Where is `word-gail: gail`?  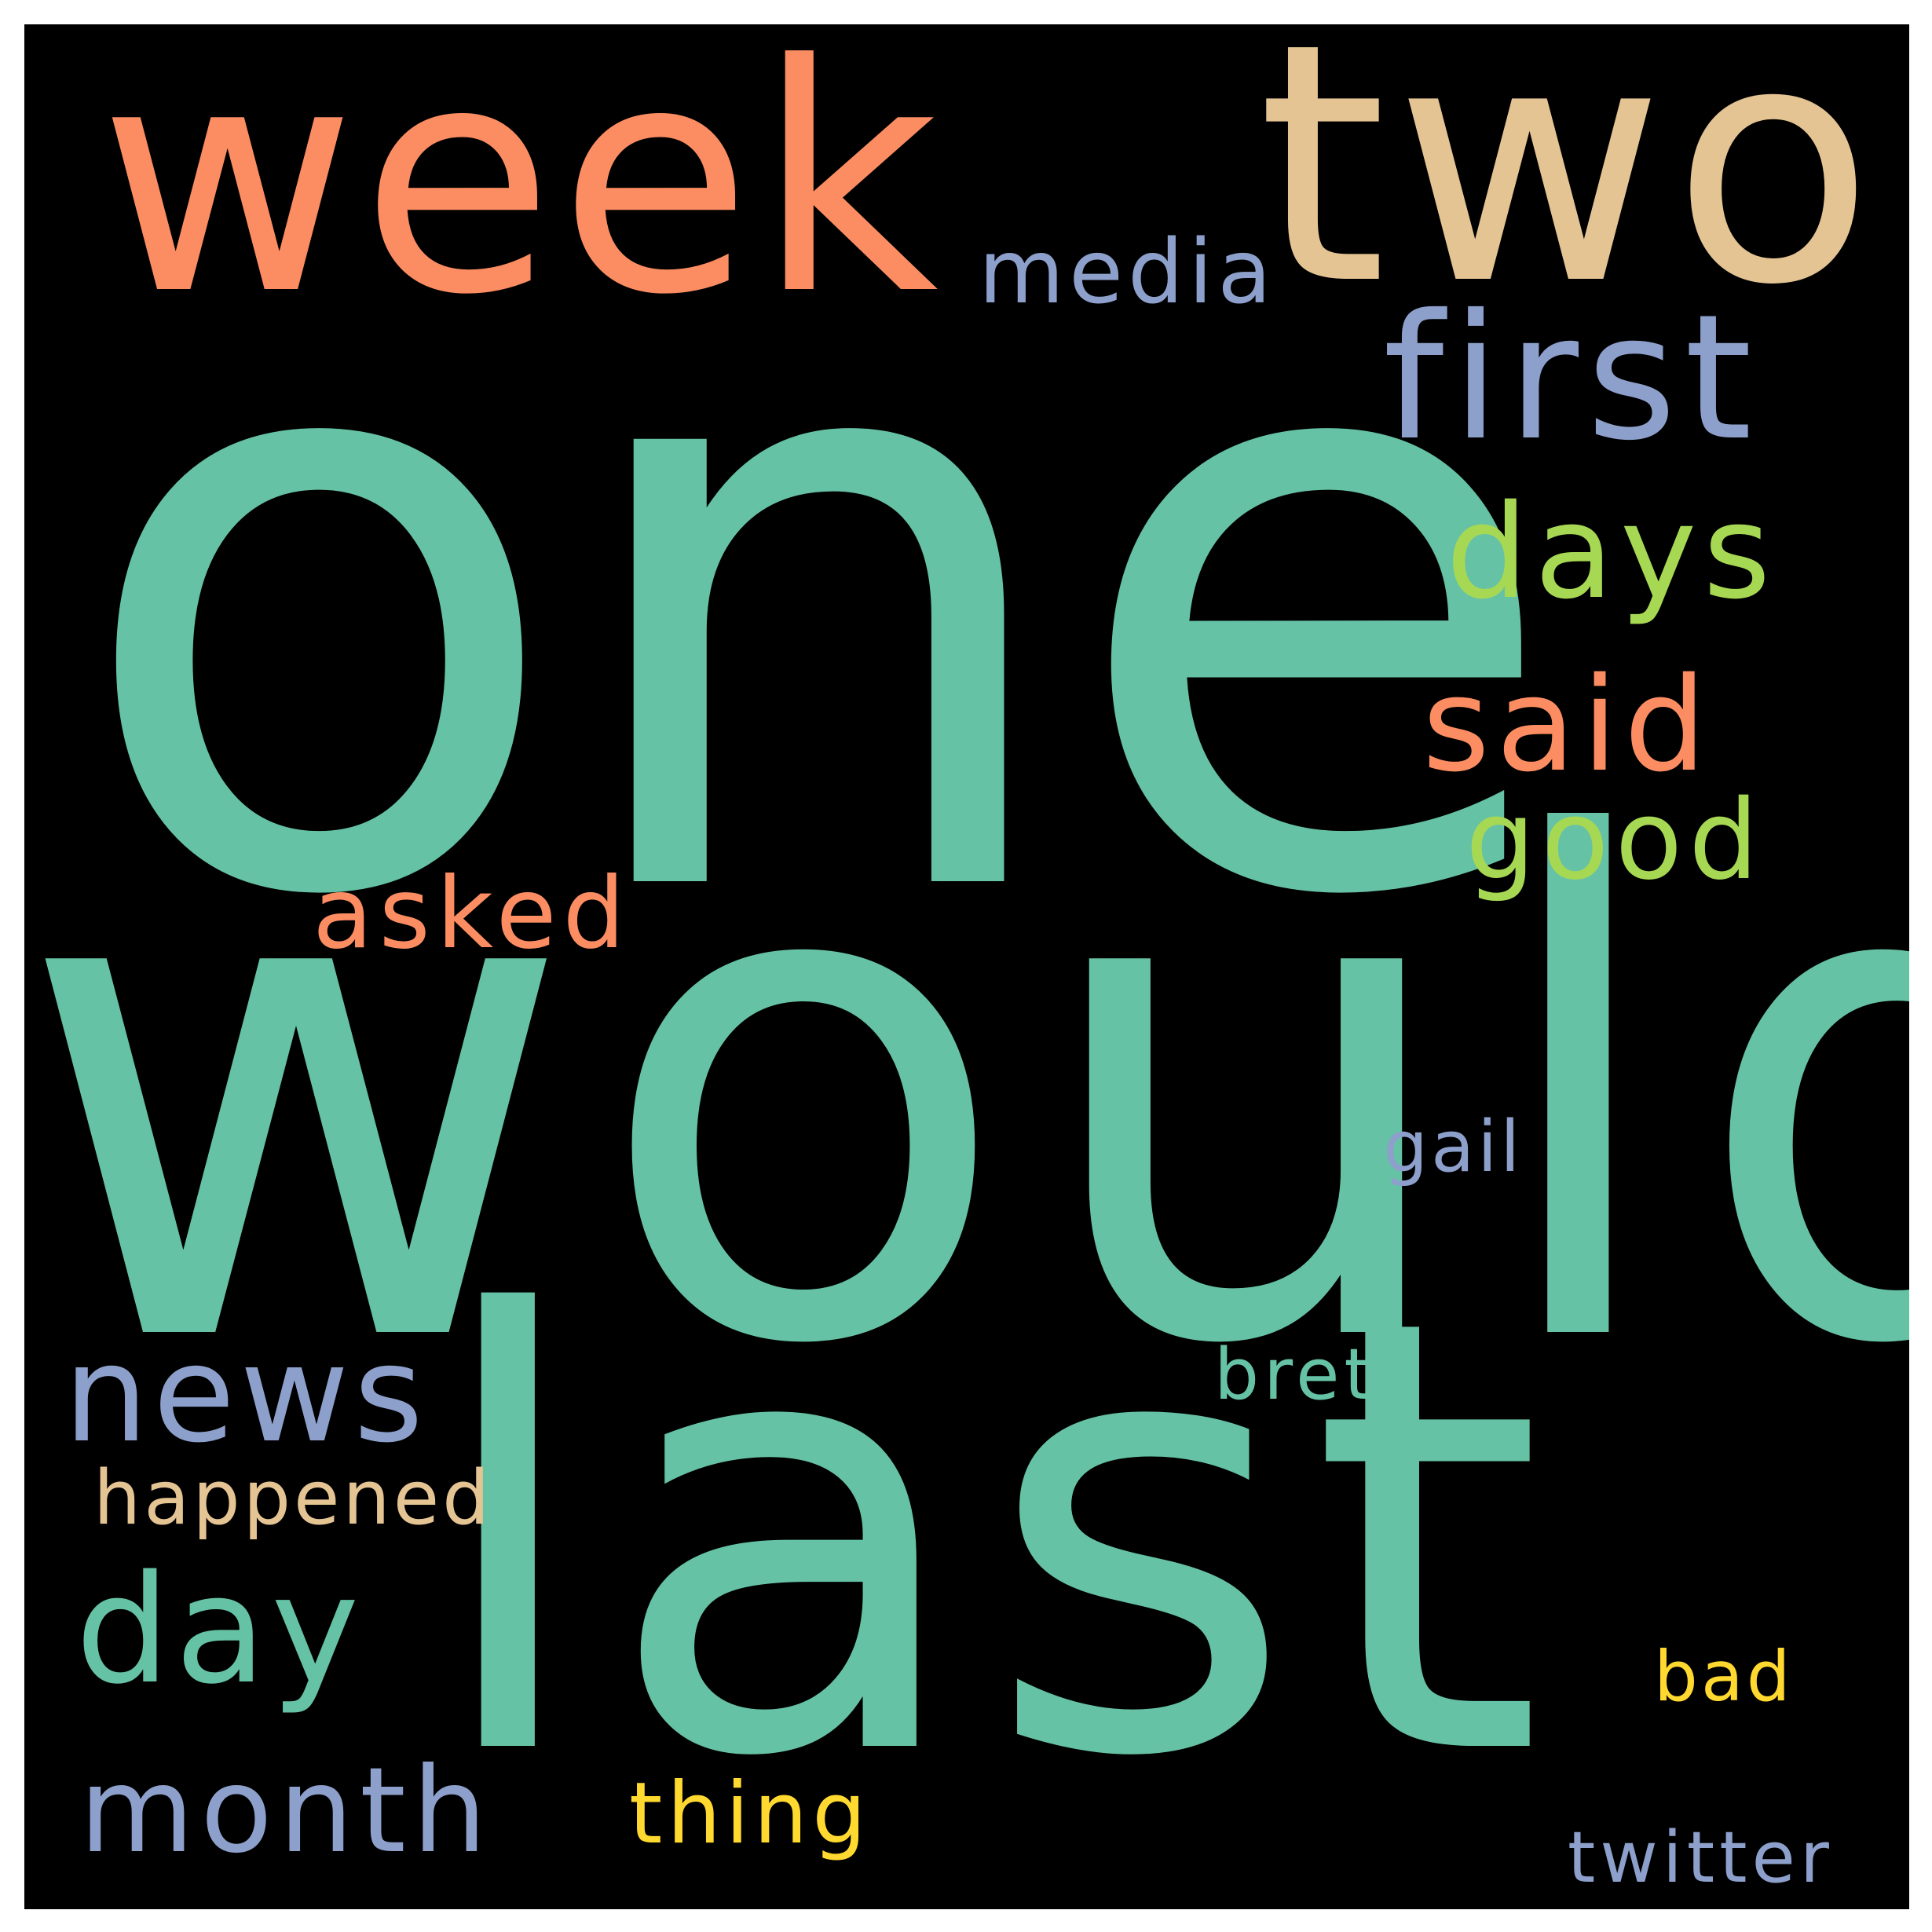 word-gail: gail is located at coordinates (1454, 1147).